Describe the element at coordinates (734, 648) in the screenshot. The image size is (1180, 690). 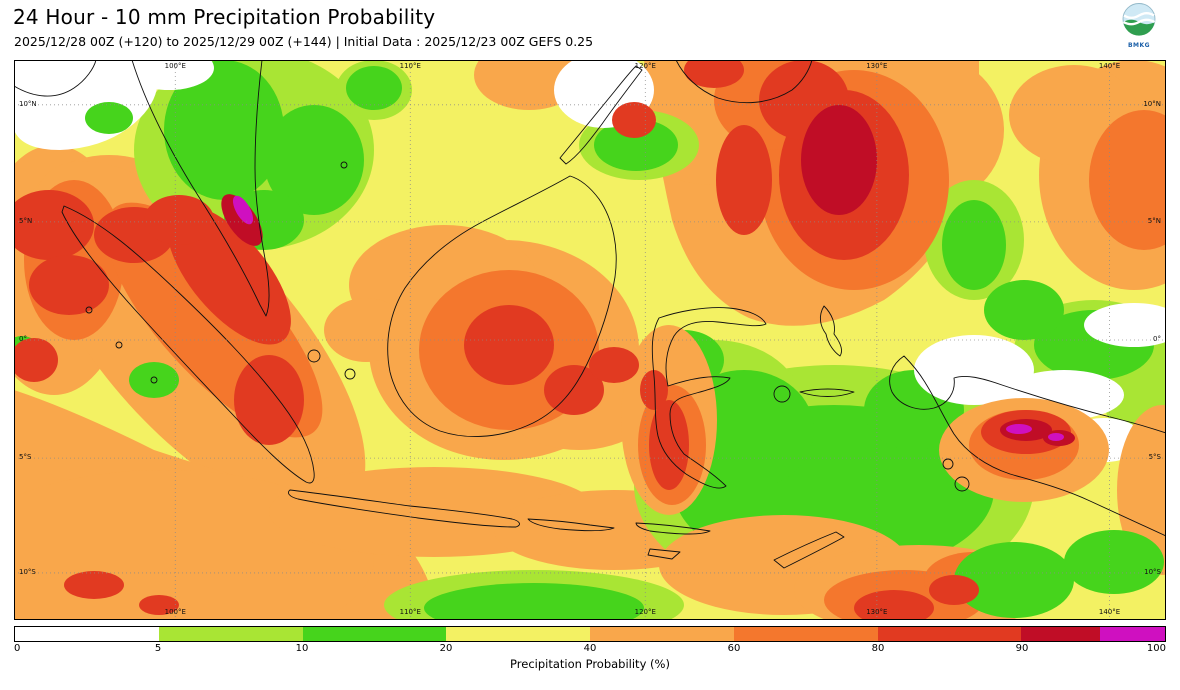
I see `colorbar-tick-label: 60` at that location.